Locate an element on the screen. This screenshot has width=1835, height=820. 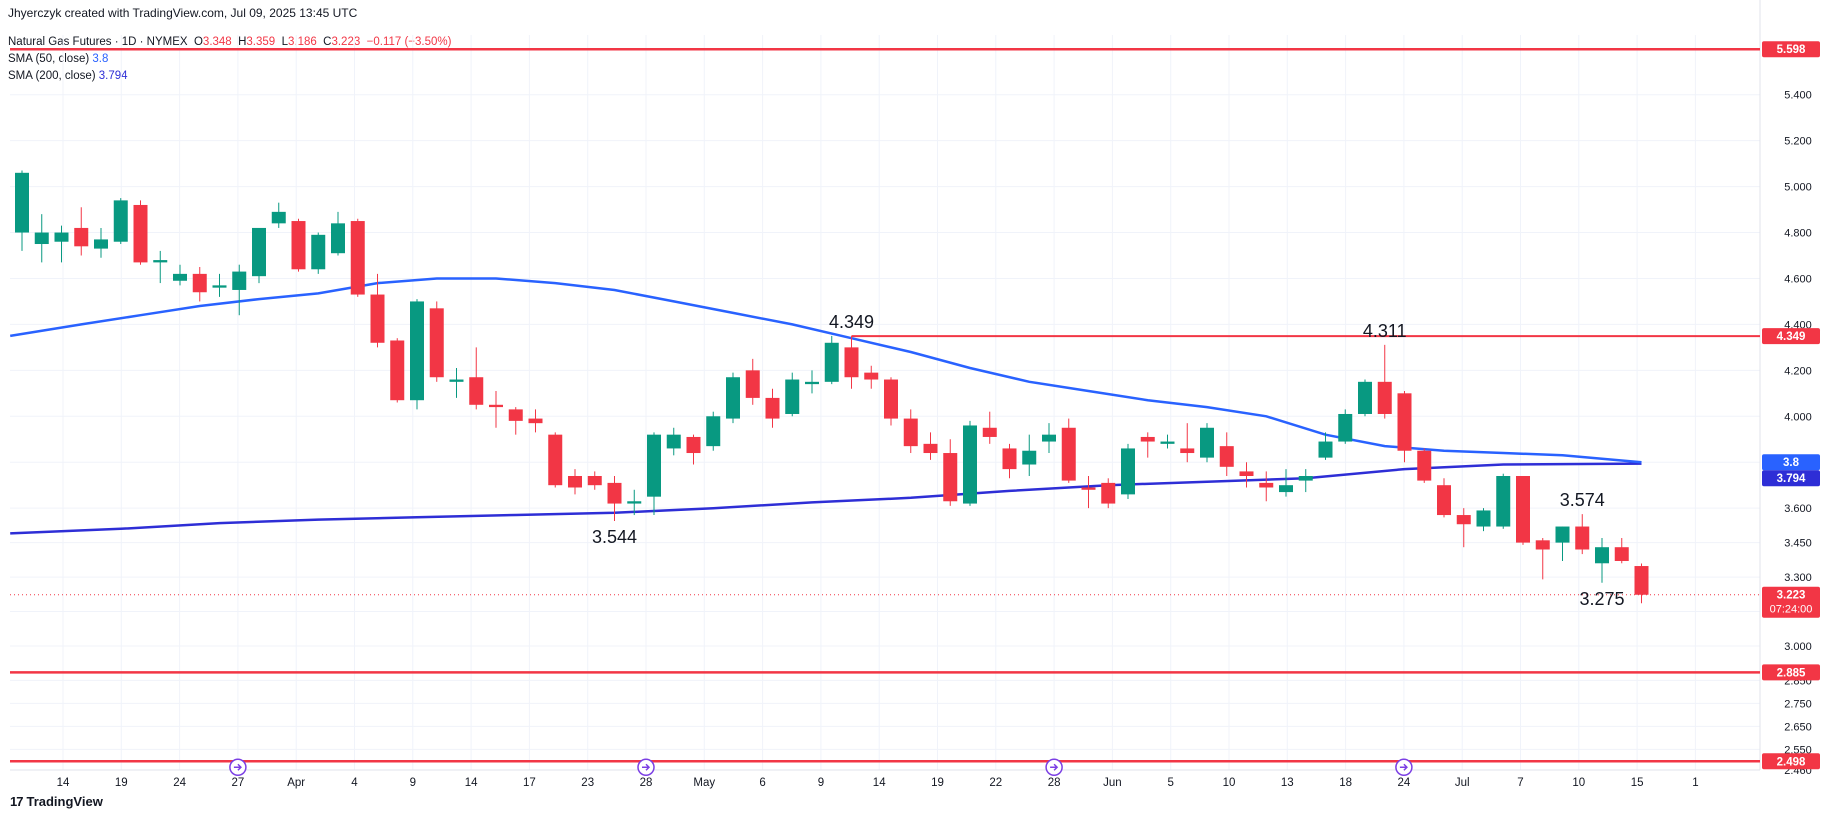
level-price-label: 2.498 is located at coordinates (1791, 761).